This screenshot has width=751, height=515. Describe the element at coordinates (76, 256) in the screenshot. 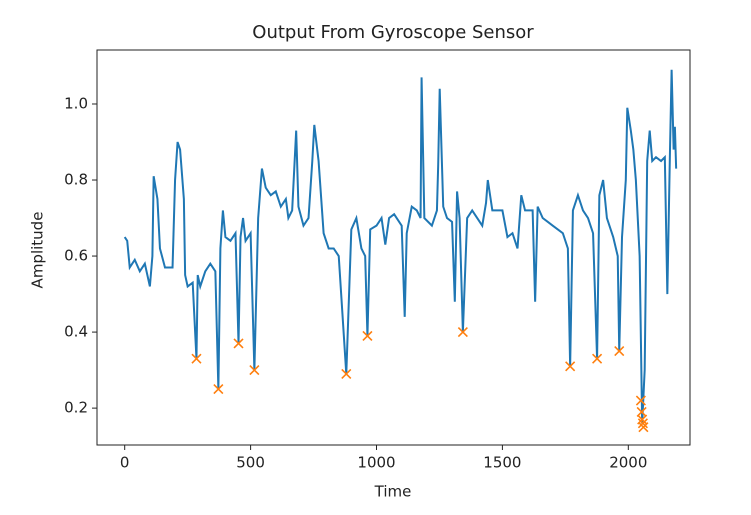

I see `y-tick-label: 0.6` at that location.